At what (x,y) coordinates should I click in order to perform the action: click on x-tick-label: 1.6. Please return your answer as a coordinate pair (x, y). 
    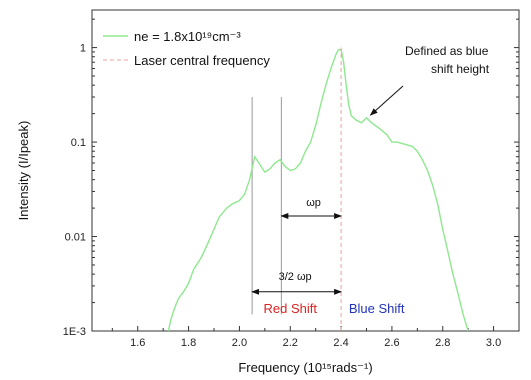
    Looking at the image, I should click on (137, 343).